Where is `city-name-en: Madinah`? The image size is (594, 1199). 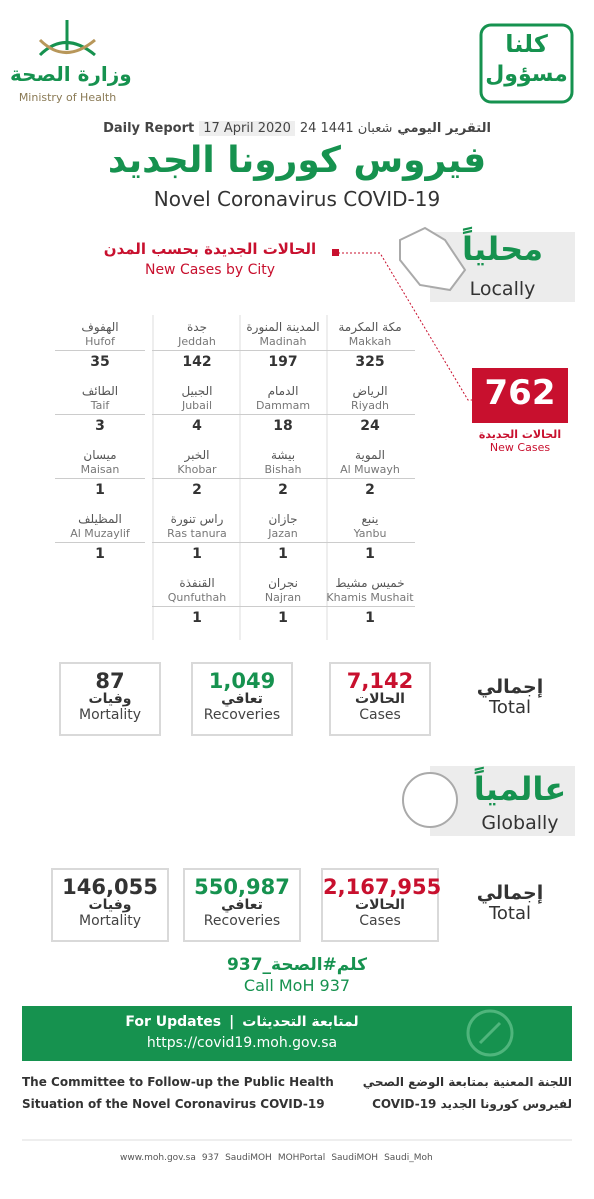
city-name-en: Madinah is located at coordinates (283, 343).